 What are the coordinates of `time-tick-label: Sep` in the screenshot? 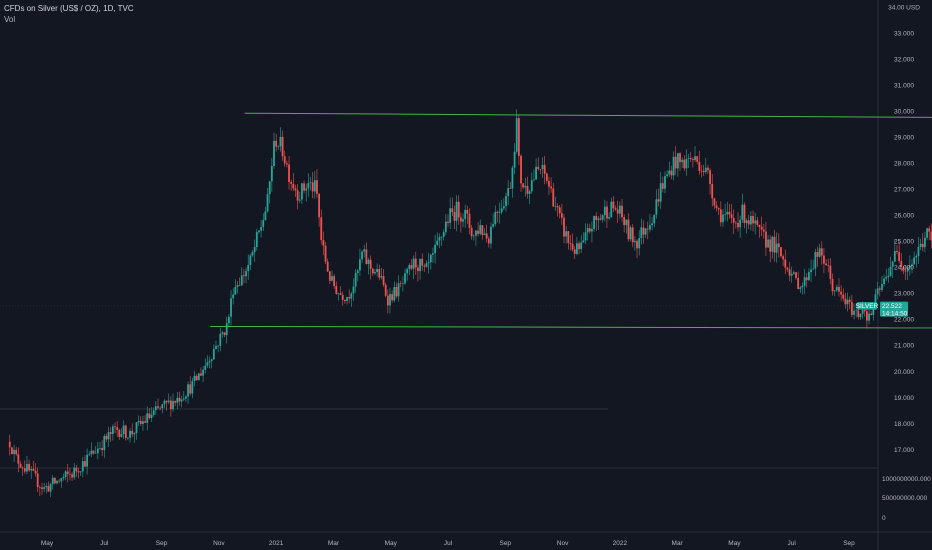 It's located at (849, 543).